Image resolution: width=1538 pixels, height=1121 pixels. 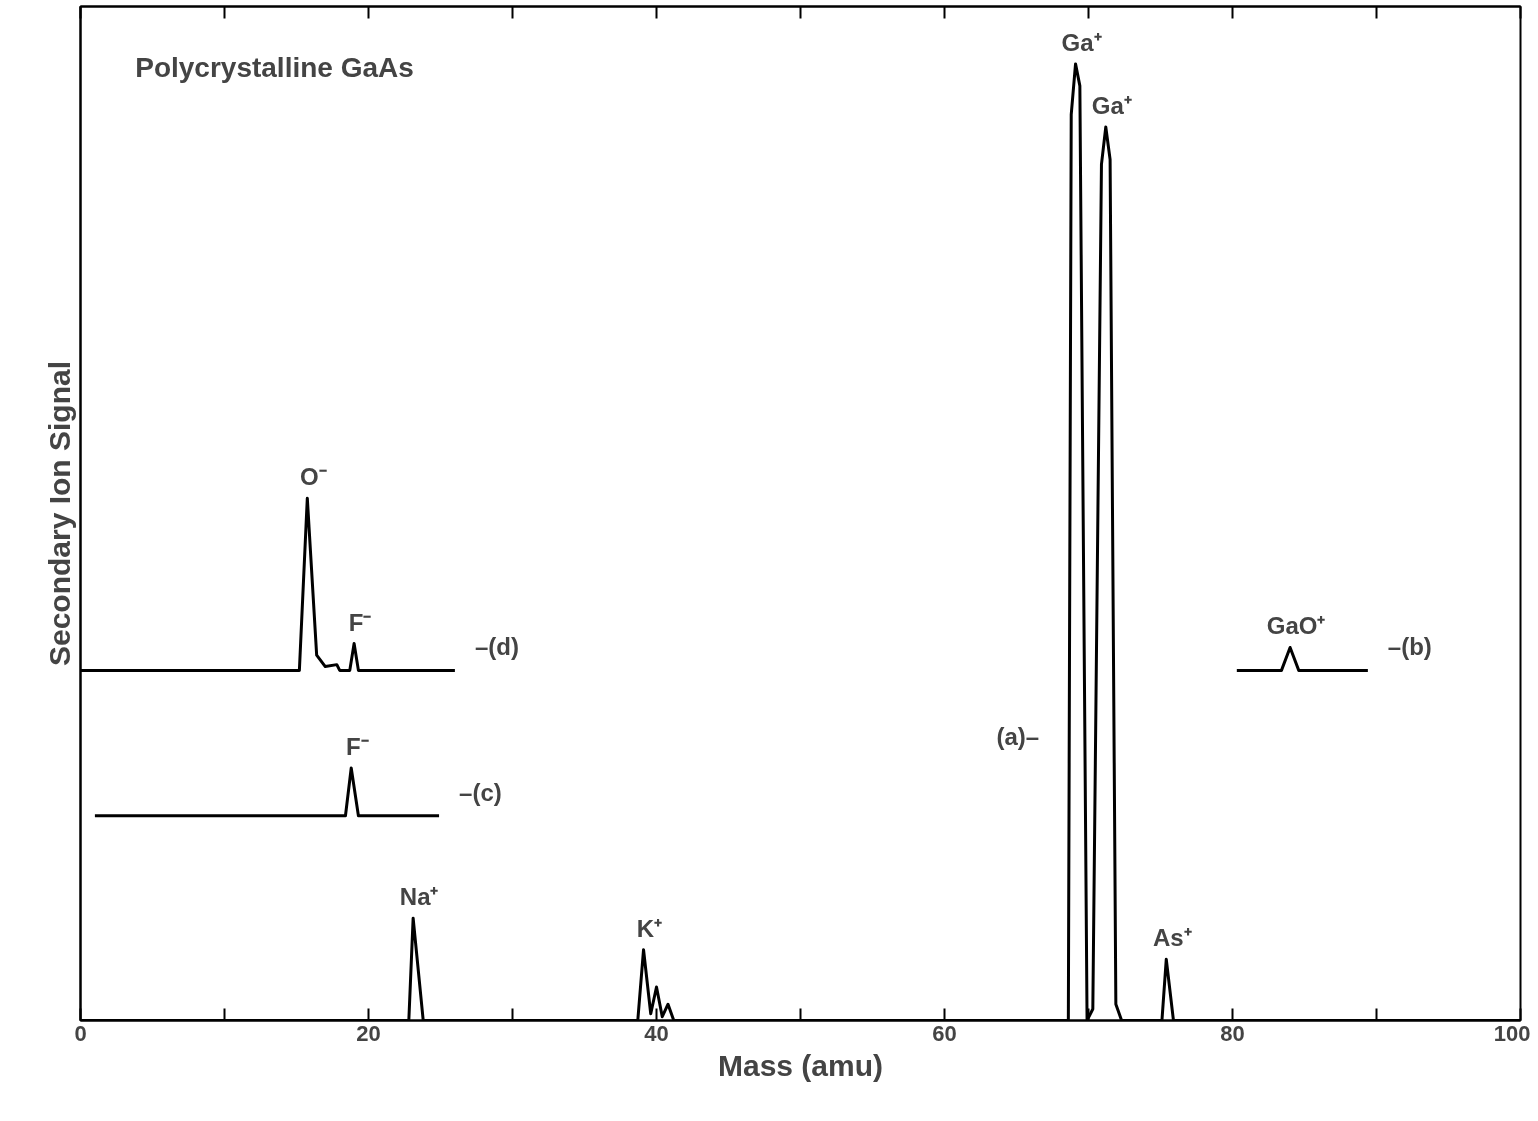 I want to click on annotation: Na⁺, so click(x=419, y=897).